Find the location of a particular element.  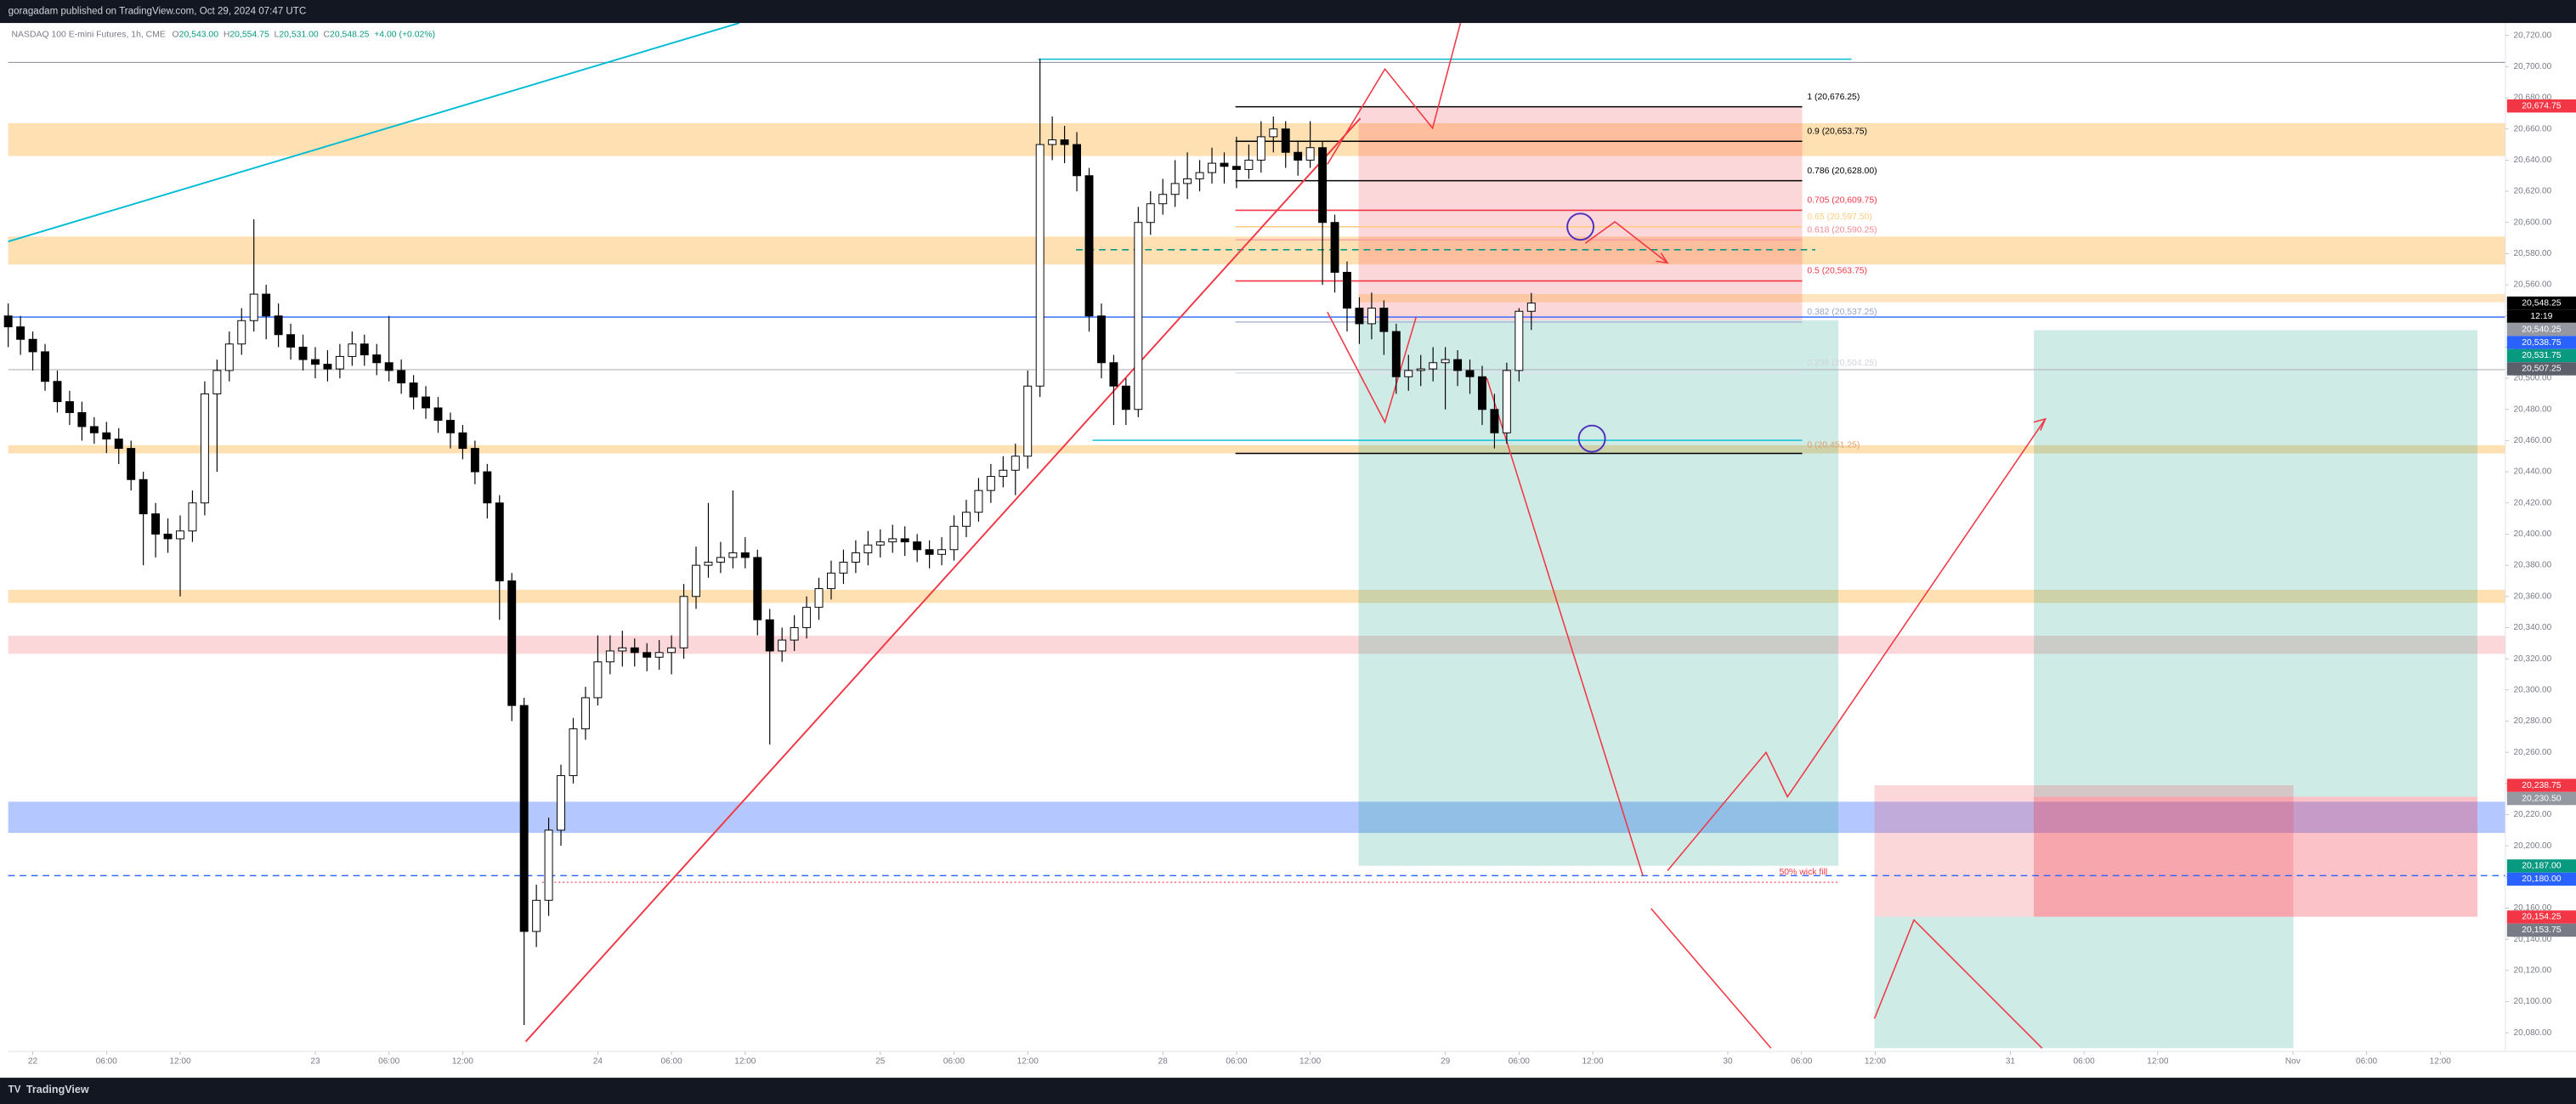

fib-label: 0.9 (20,653.75) is located at coordinates (1837, 131).